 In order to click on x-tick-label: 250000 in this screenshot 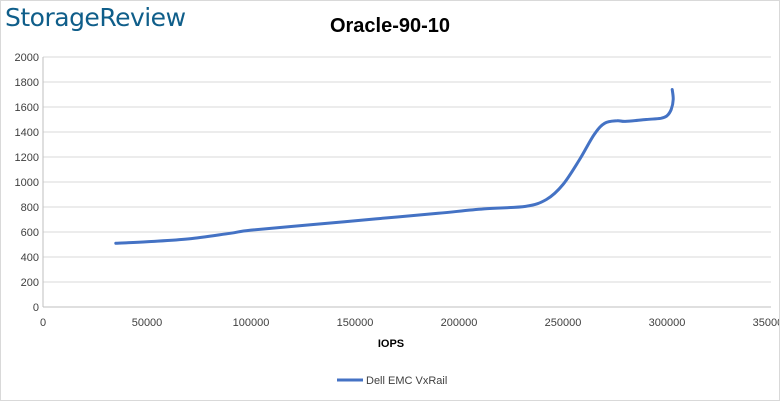, I will do `click(563, 323)`.